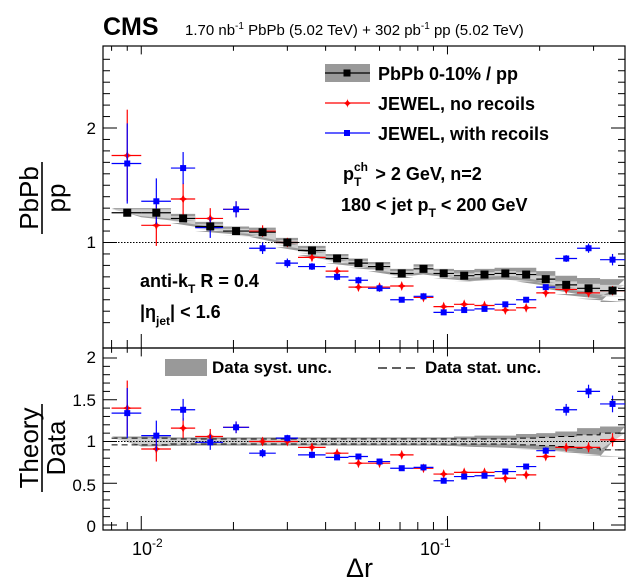 The image size is (631, 580). I want to click on jet-pt-range: 180 < jet pT < 200 GeV, so click(434, 207).